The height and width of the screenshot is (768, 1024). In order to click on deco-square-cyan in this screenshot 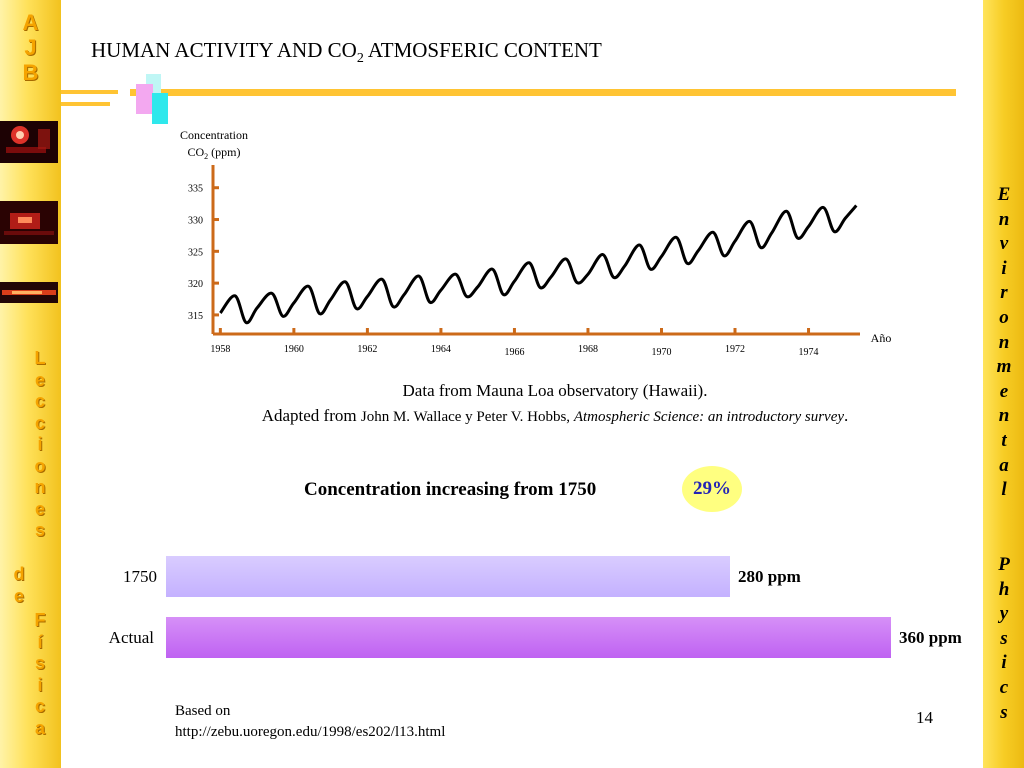, I will do `click(160, 108)`.